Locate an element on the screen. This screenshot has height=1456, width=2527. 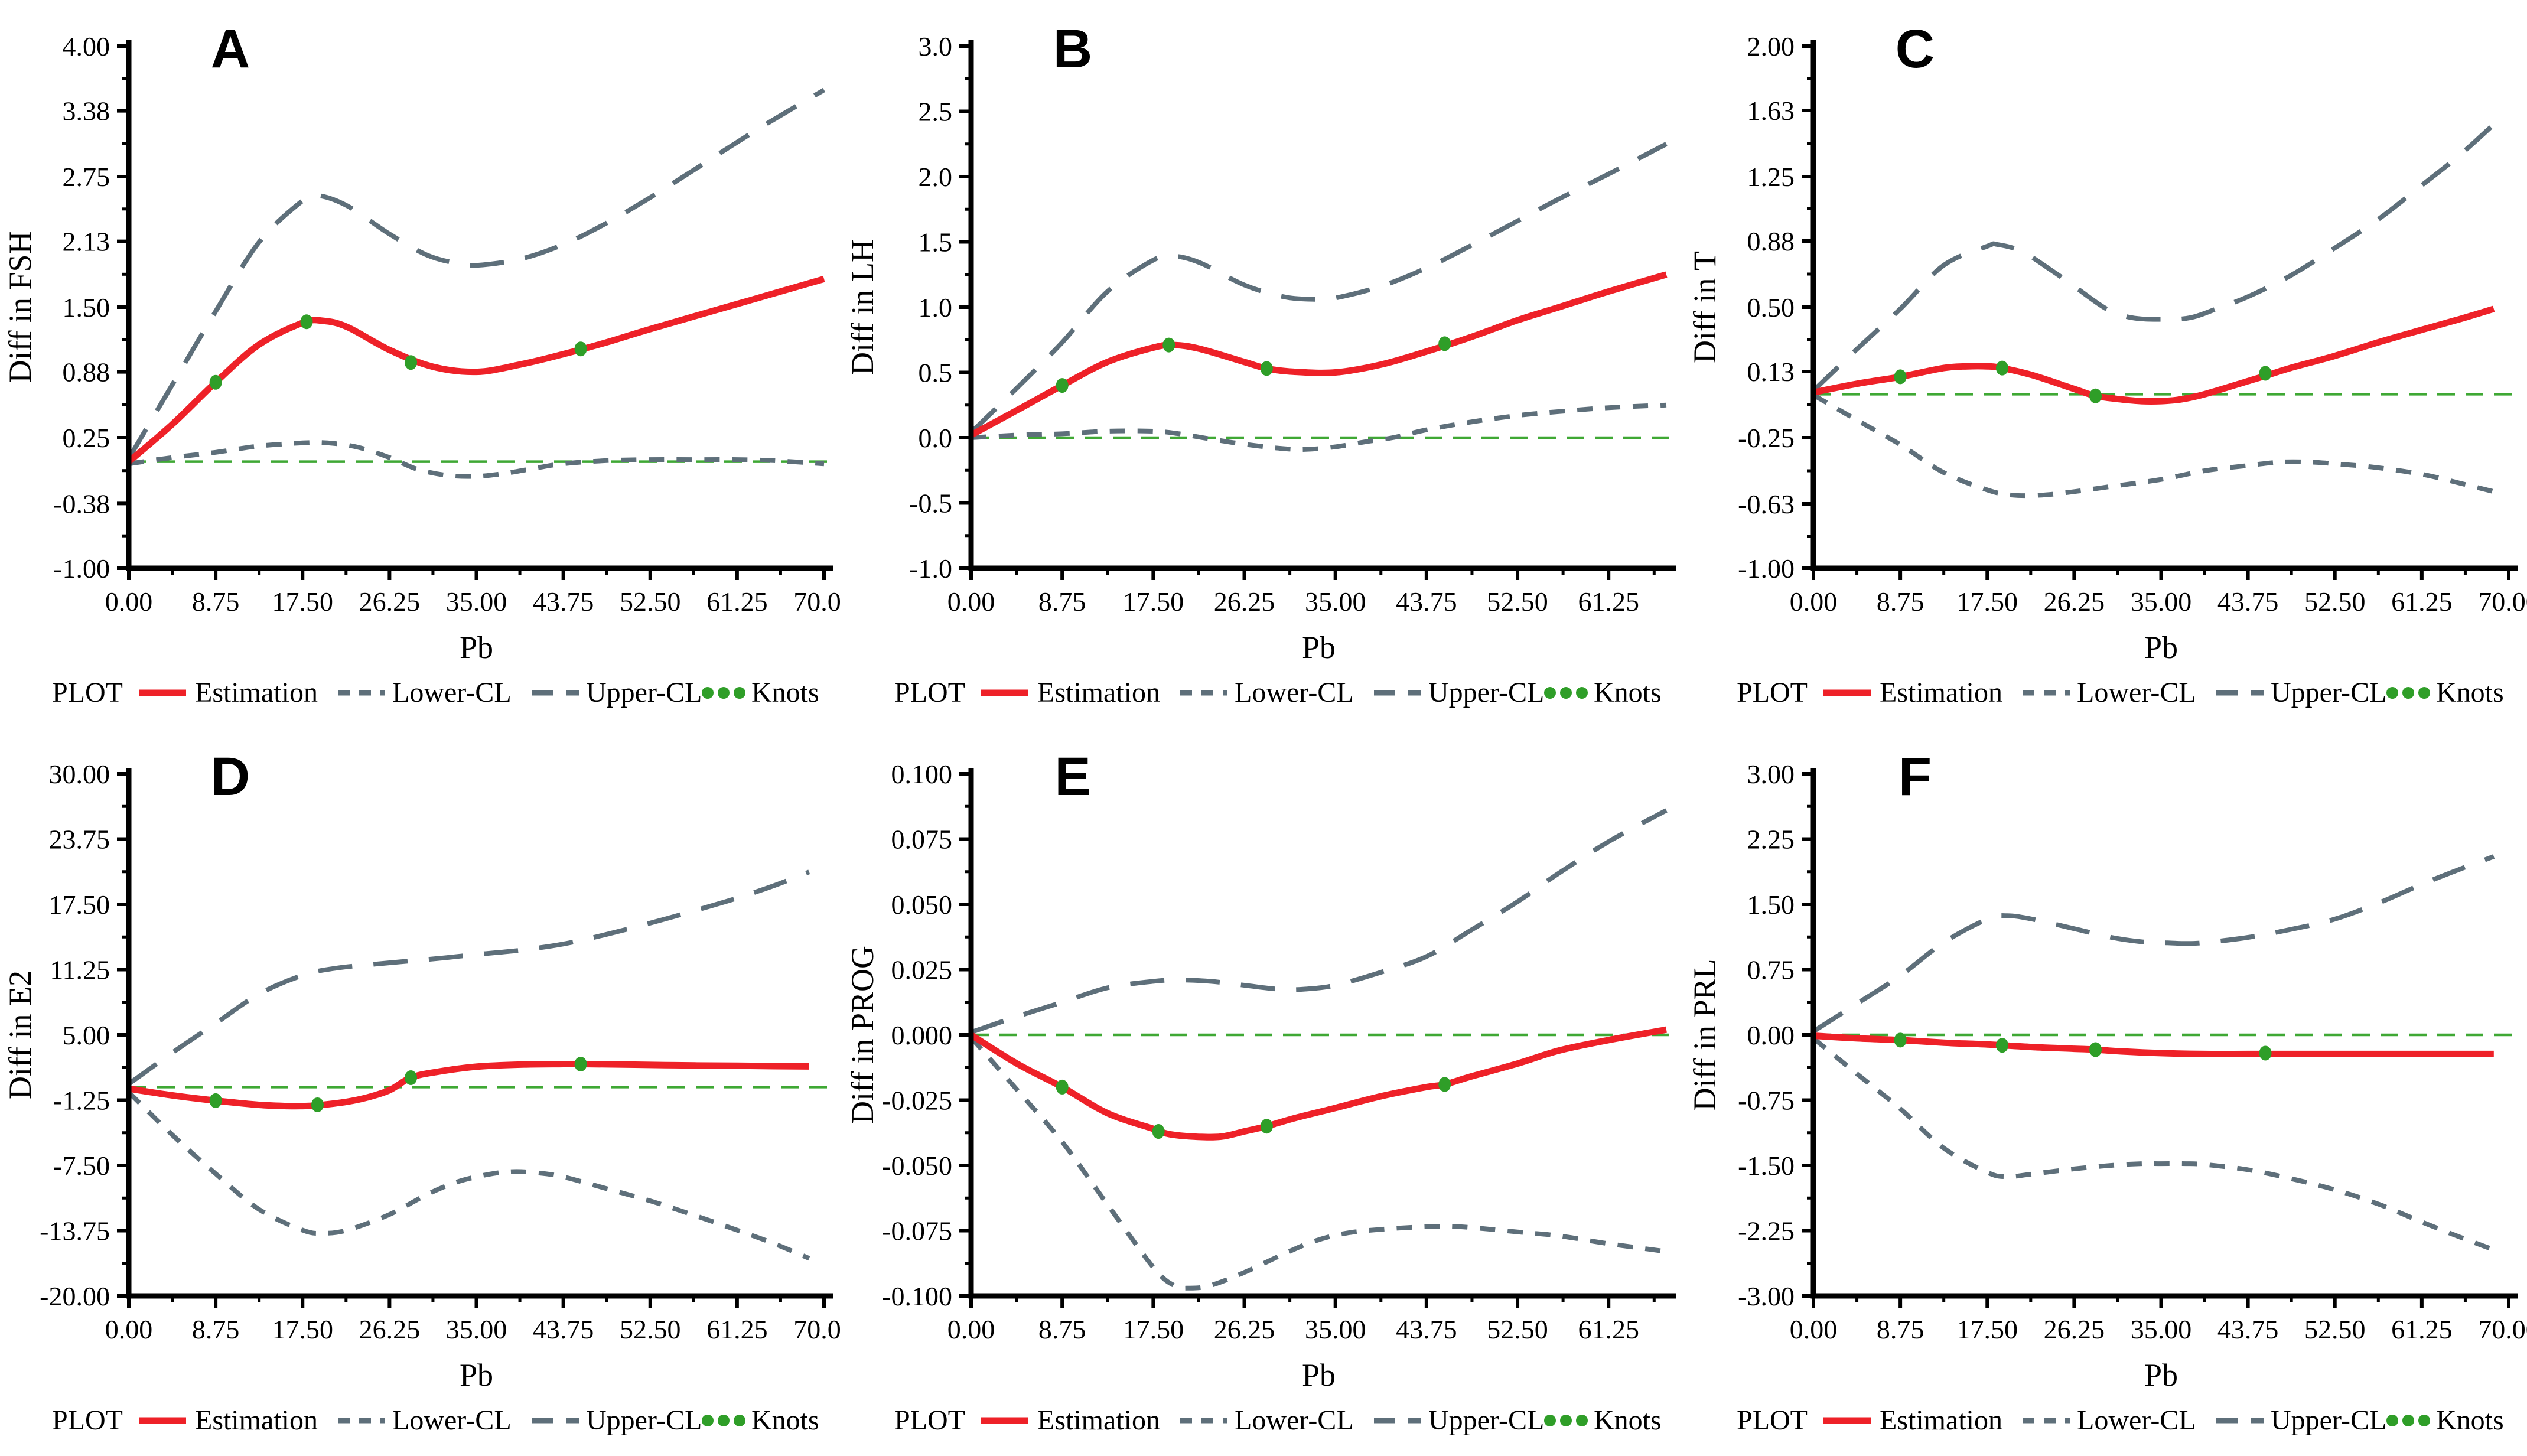
y-tick-label: 1.0 is located at coordinates (936, 307).